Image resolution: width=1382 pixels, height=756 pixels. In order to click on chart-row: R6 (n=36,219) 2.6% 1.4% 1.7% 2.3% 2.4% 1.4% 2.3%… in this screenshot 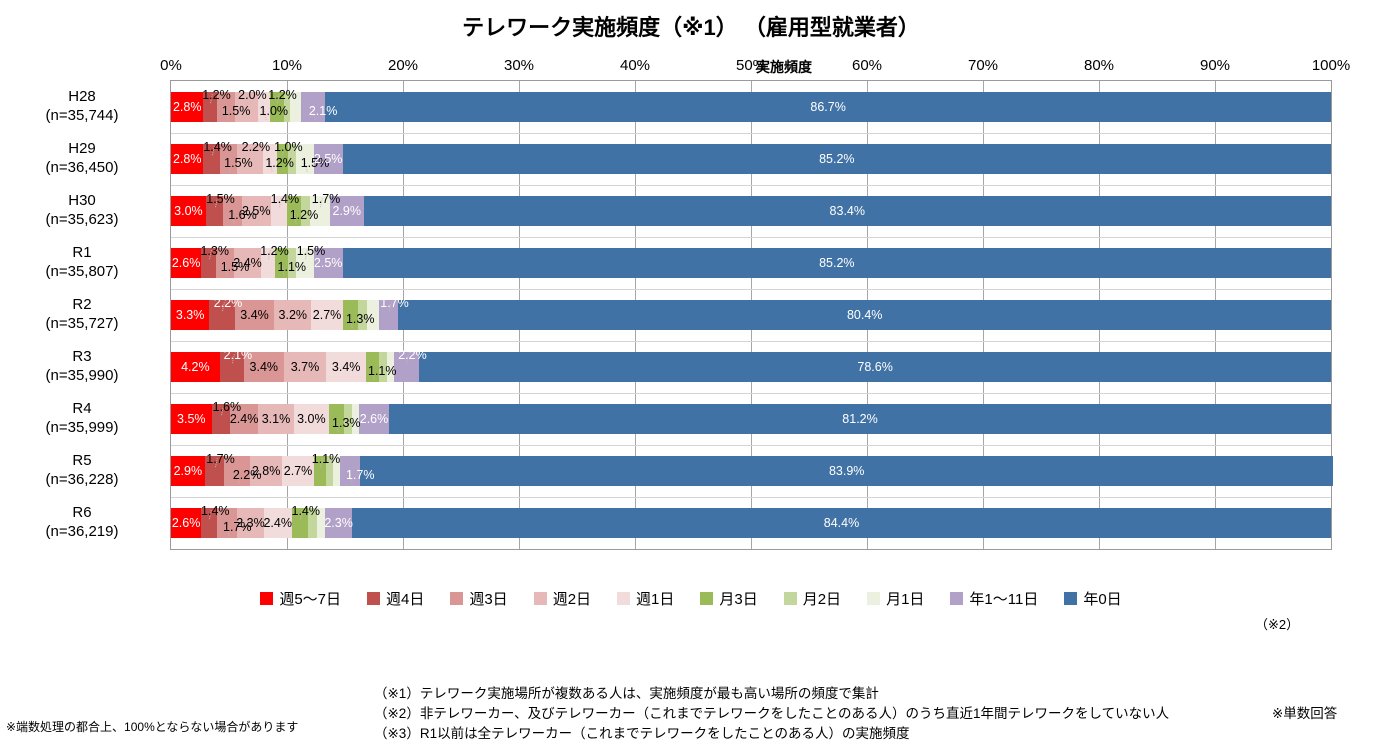, I will do `click(688, 523)`.